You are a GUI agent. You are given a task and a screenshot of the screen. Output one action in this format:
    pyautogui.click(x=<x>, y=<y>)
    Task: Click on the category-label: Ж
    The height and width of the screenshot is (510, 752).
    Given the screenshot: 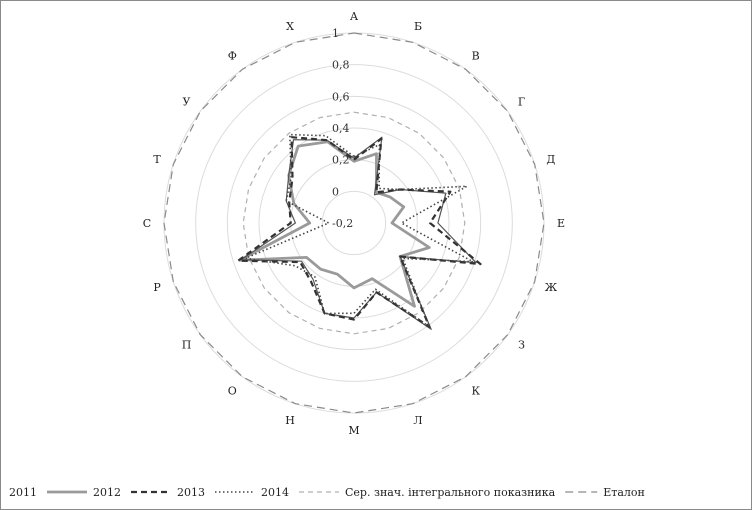 What is the action you would take?
    pyautogui.click(x=551, y=287)
    